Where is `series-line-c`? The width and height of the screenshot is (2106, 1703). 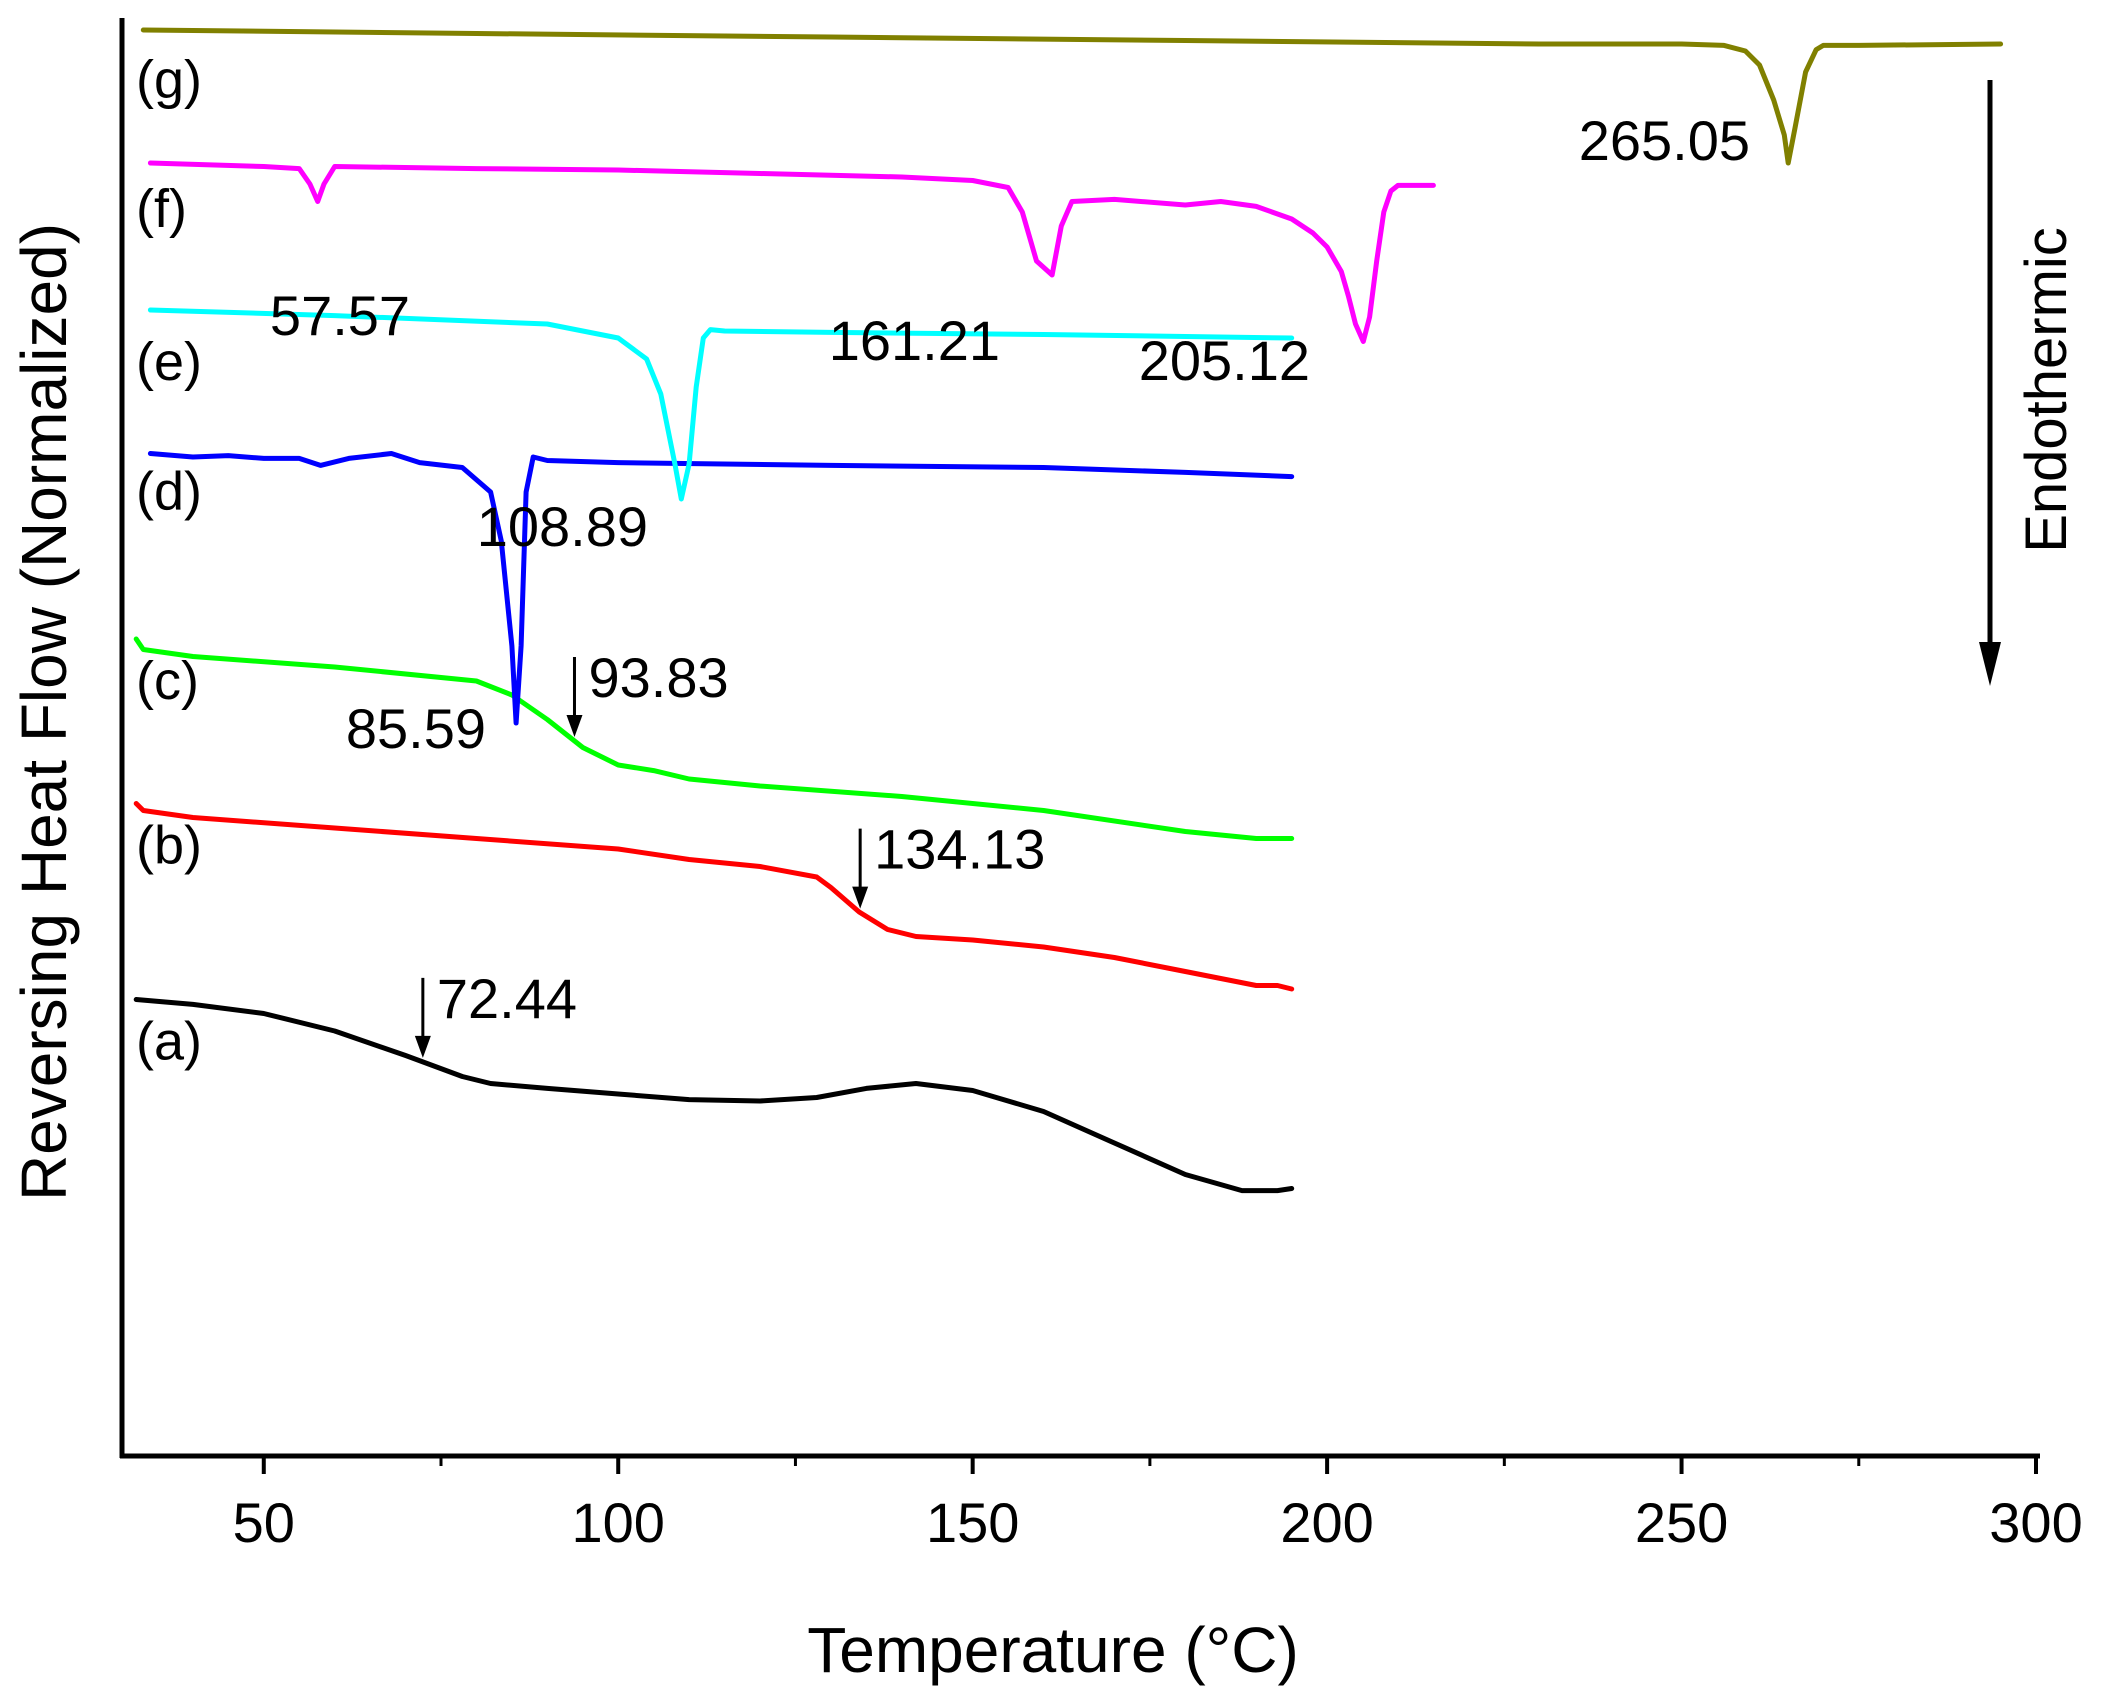 series-line-c is located at coordinates (714, 738).